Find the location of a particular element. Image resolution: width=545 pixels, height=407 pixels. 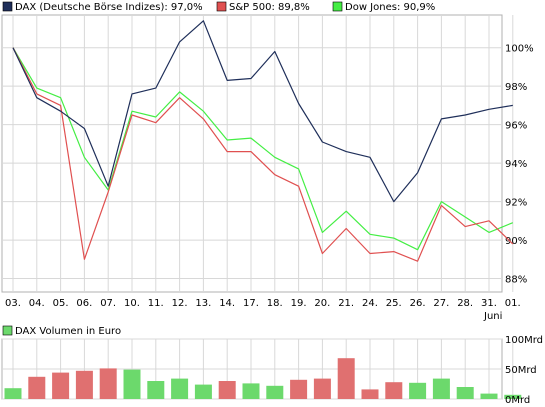

price-y-tick-label: 94% is located at coordinates (516, 164).